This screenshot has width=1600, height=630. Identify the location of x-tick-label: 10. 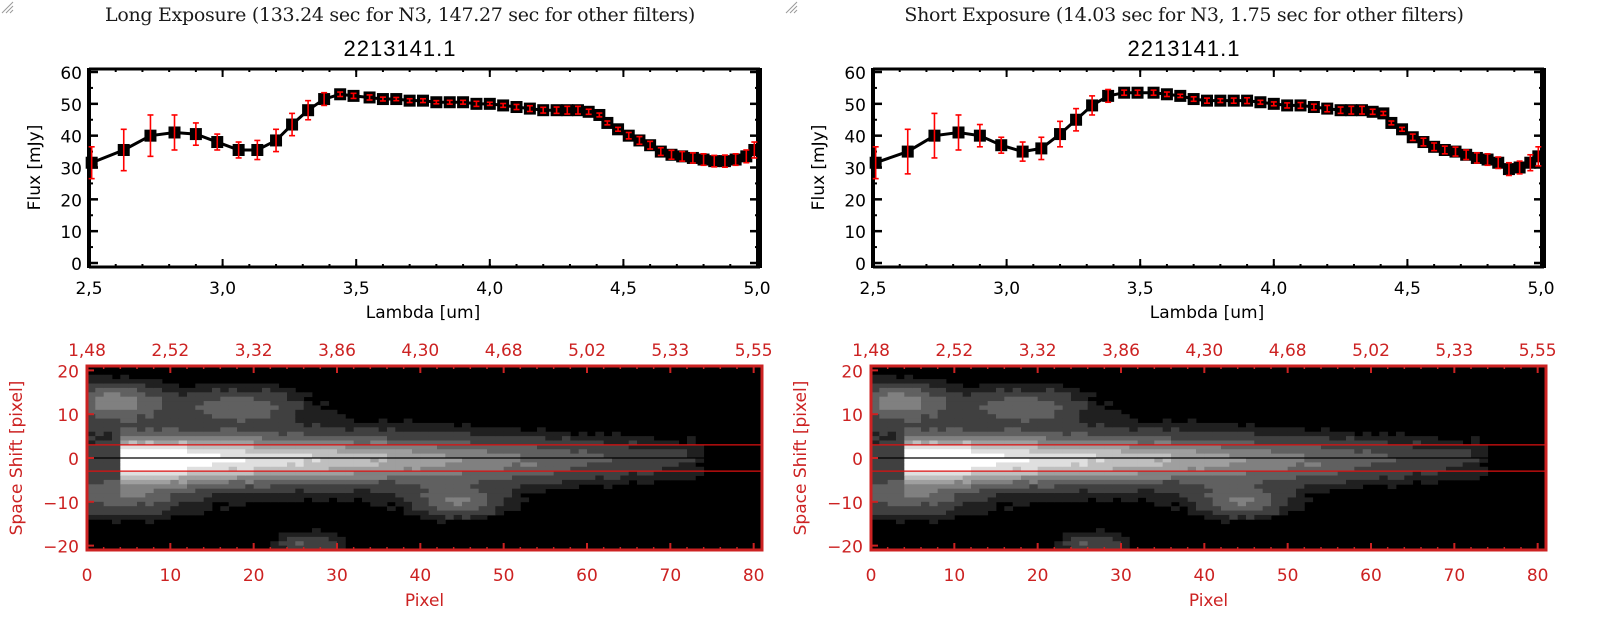
(171, 576).